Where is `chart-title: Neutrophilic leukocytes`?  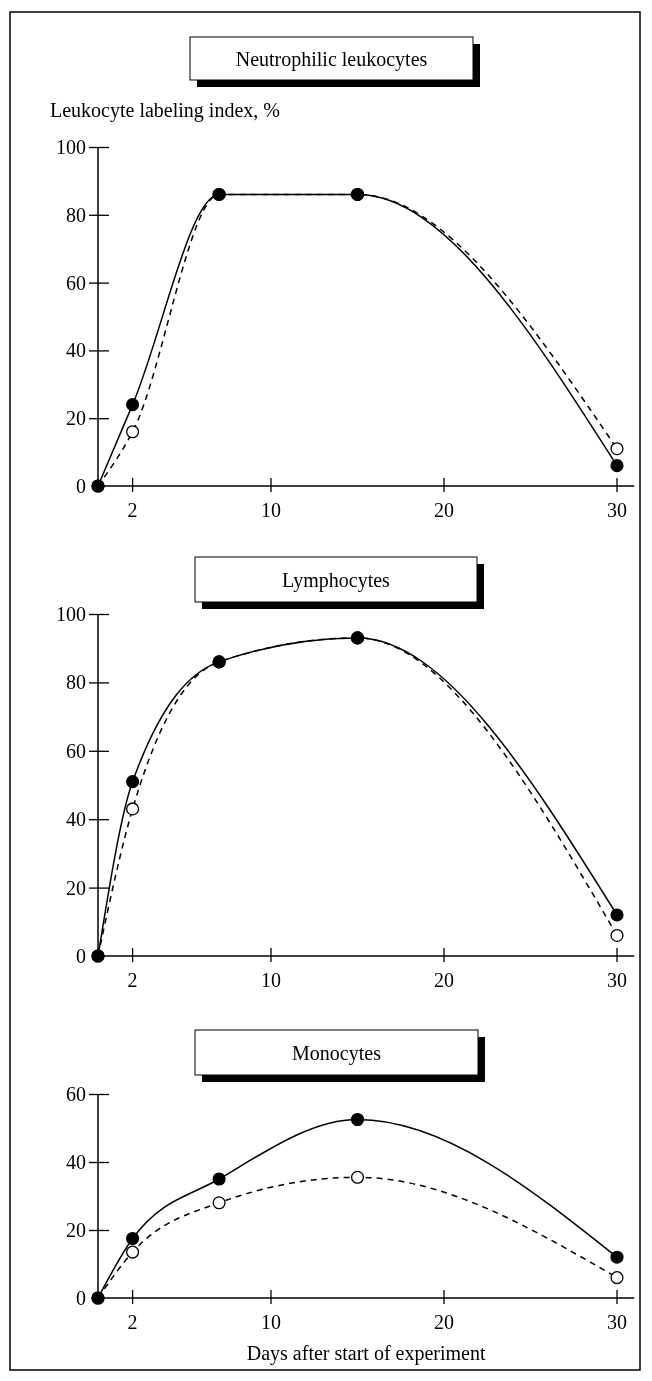
chart-title: Neutrophilic leukocytes is located at coordinates (331, 59).